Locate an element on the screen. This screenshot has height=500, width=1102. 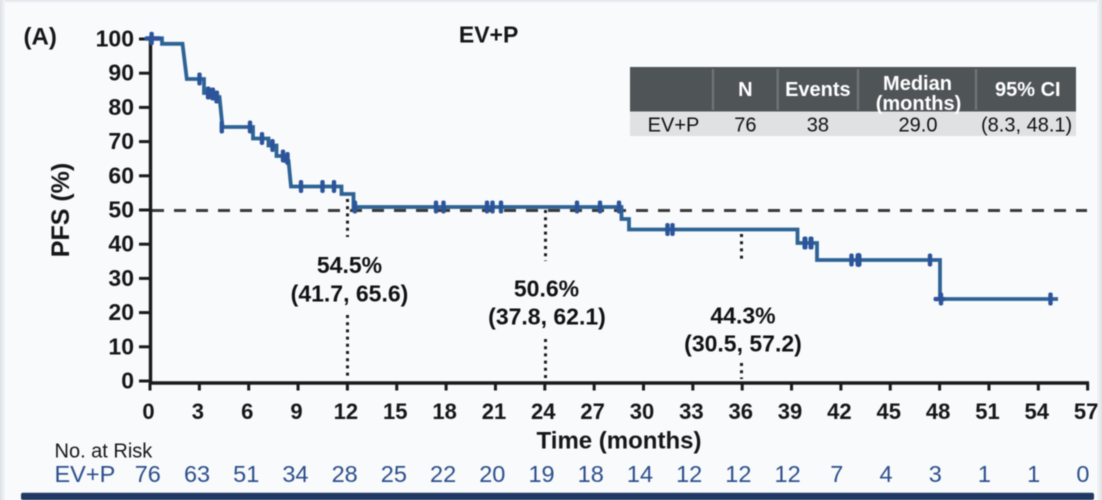
svg-text: 50.6% is located at coordinates (546, 289).